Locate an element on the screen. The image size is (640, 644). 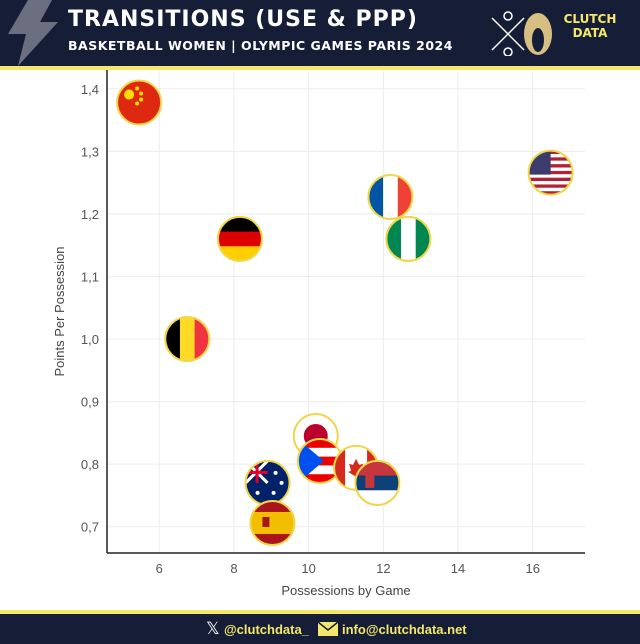
y-tick-label: 1,3 is located at coordinates (90, 151).